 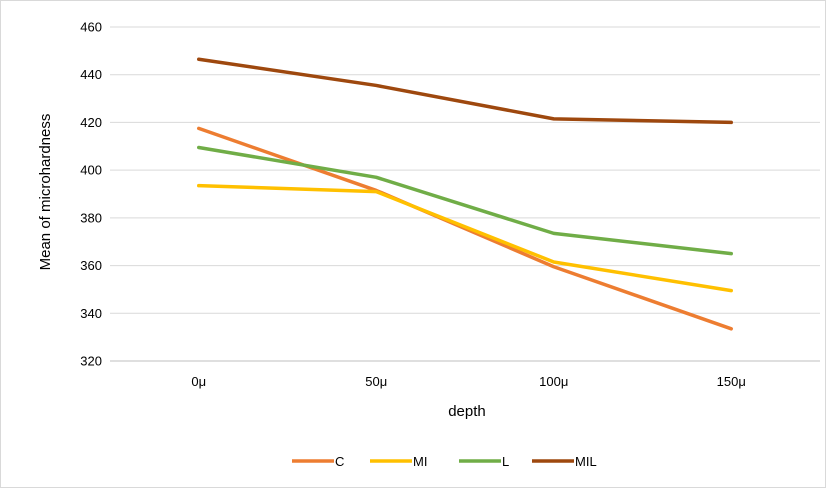 What do you see at coordinates (91, 265) in the screenshot?
I see `y-tick-label: 360` at bounding box center [91, 265].